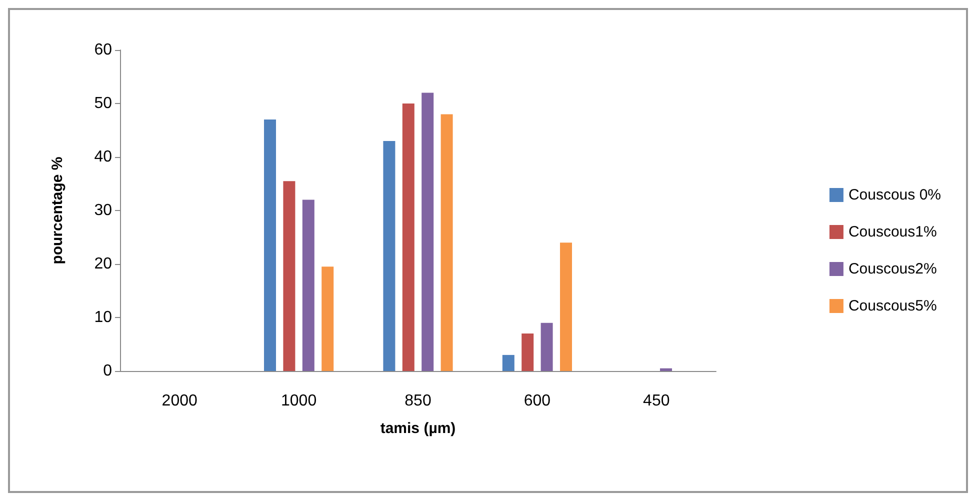  What do you see at coordinates (103, 317) in the screenshot?
I see `y-tick-label: 10` at bounding box center [103, 317].